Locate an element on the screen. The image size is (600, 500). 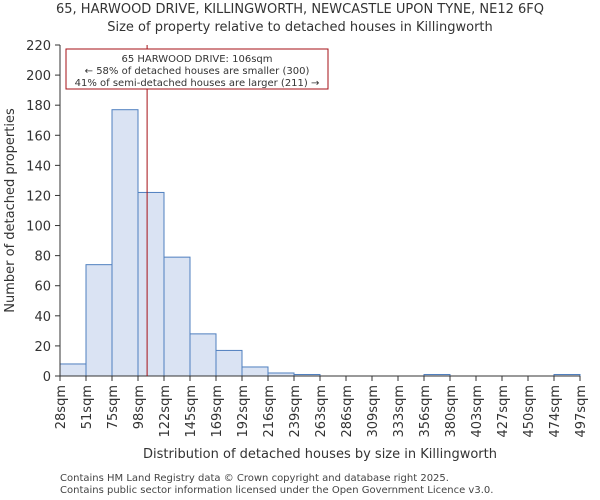
bar-51sqm is located at coordinates (99, 320).